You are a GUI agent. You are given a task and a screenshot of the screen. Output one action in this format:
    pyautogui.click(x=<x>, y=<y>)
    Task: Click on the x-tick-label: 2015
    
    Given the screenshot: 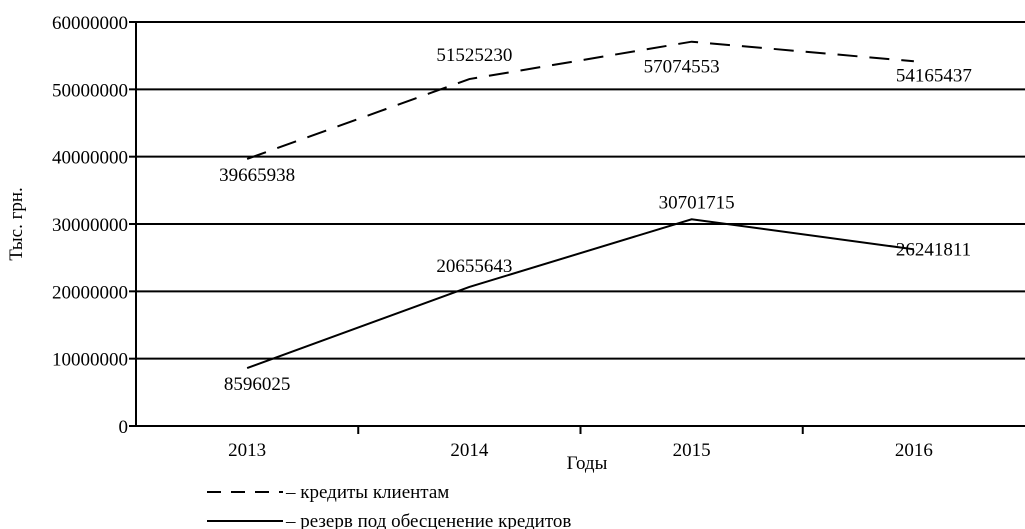 What is the action you would take?
    pyautogui.click(x=692, y=450)
    